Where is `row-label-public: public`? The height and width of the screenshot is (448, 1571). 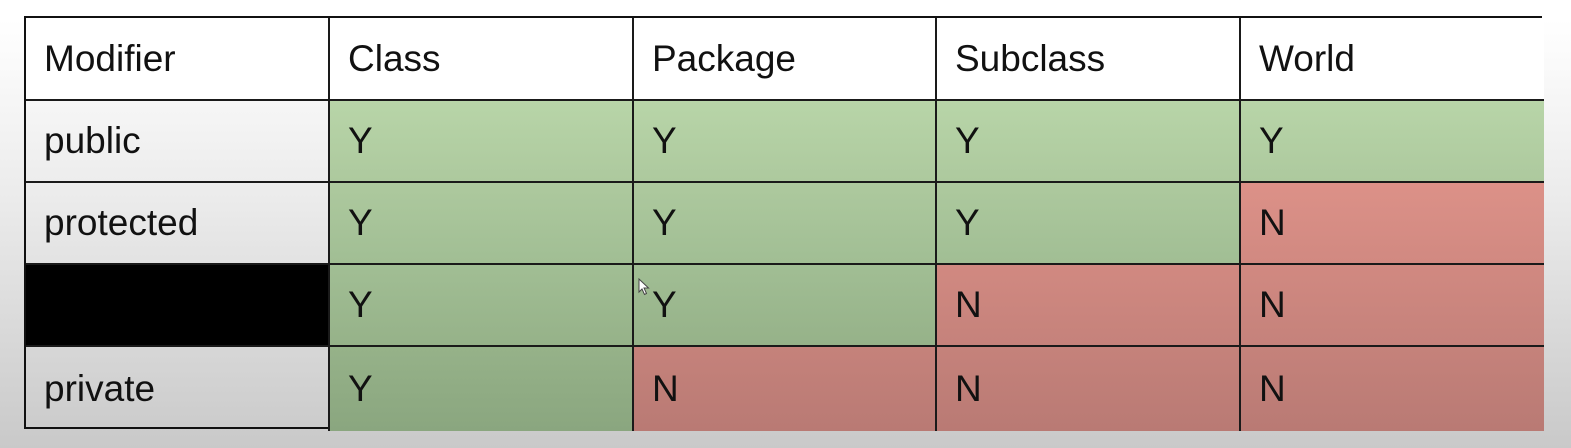
row-label-public: public is located at coordinates (178, 142).